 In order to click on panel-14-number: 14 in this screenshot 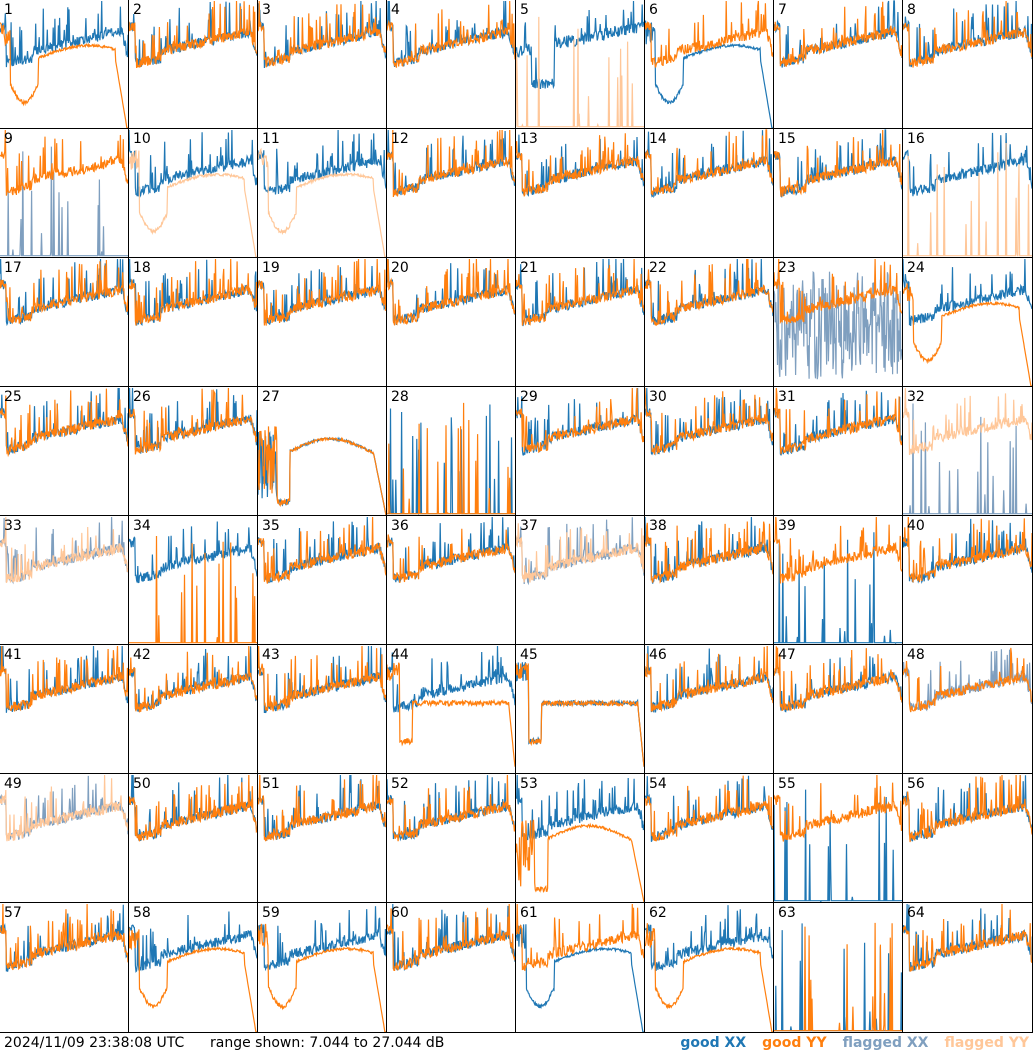, I will do `click(658, 139)`.